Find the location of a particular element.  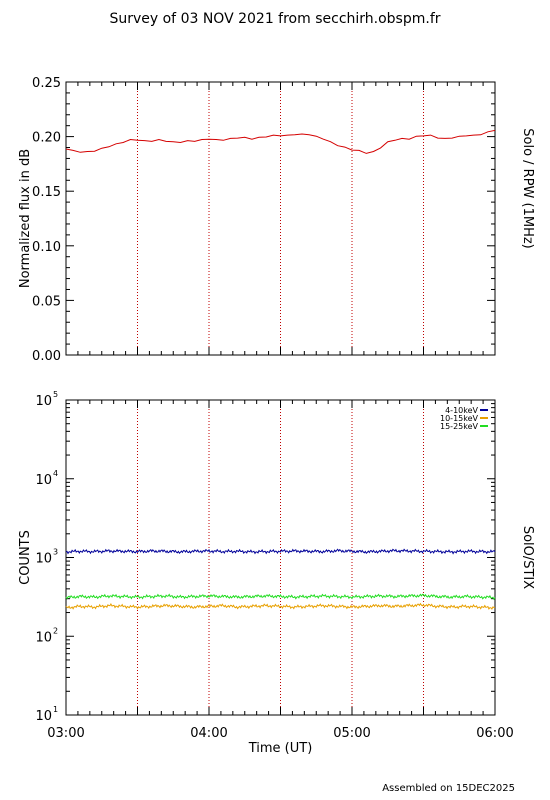

x-tick-label: 04:00 is located at coordinates (208, 733).